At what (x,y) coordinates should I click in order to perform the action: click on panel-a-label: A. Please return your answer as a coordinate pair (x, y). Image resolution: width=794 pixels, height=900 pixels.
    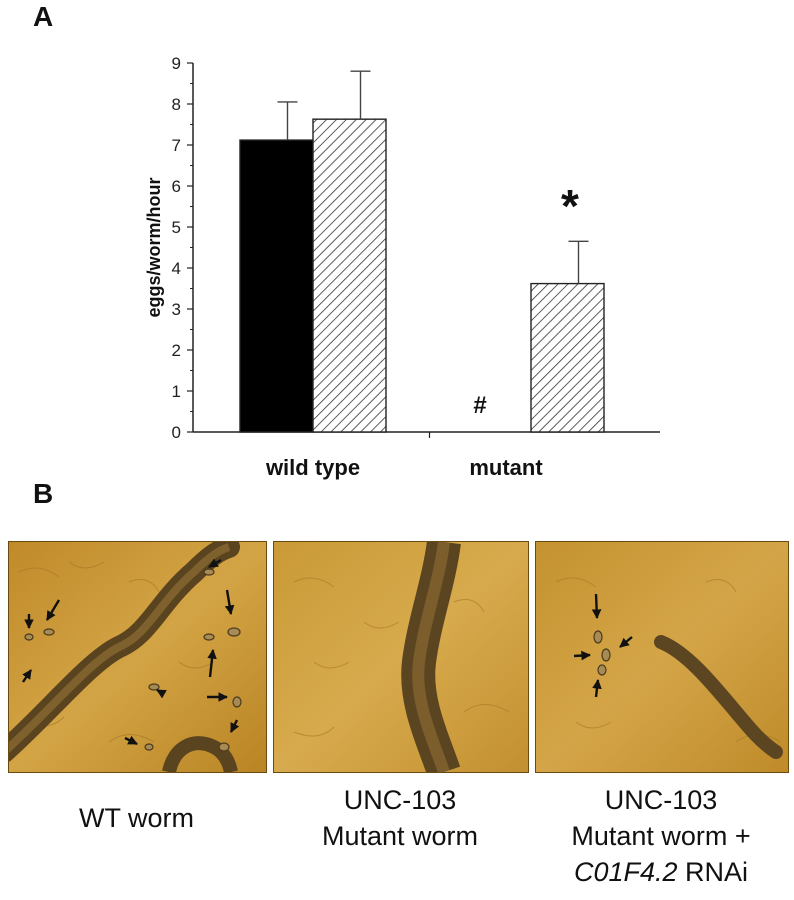
    Looking at the image, I should click on (43, 16).